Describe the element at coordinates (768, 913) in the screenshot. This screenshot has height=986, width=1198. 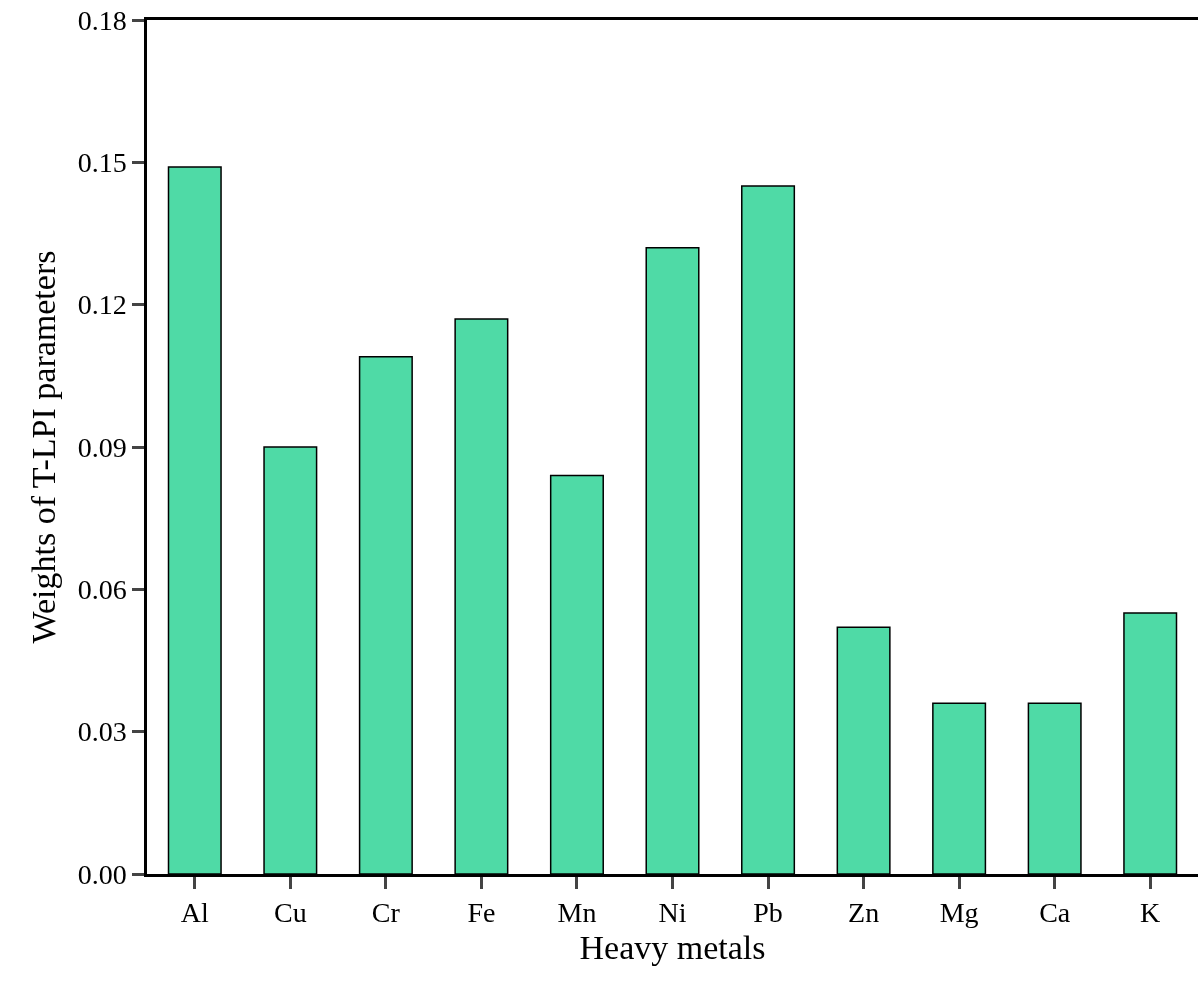
I see `x-tick-label: Pb` at that location.